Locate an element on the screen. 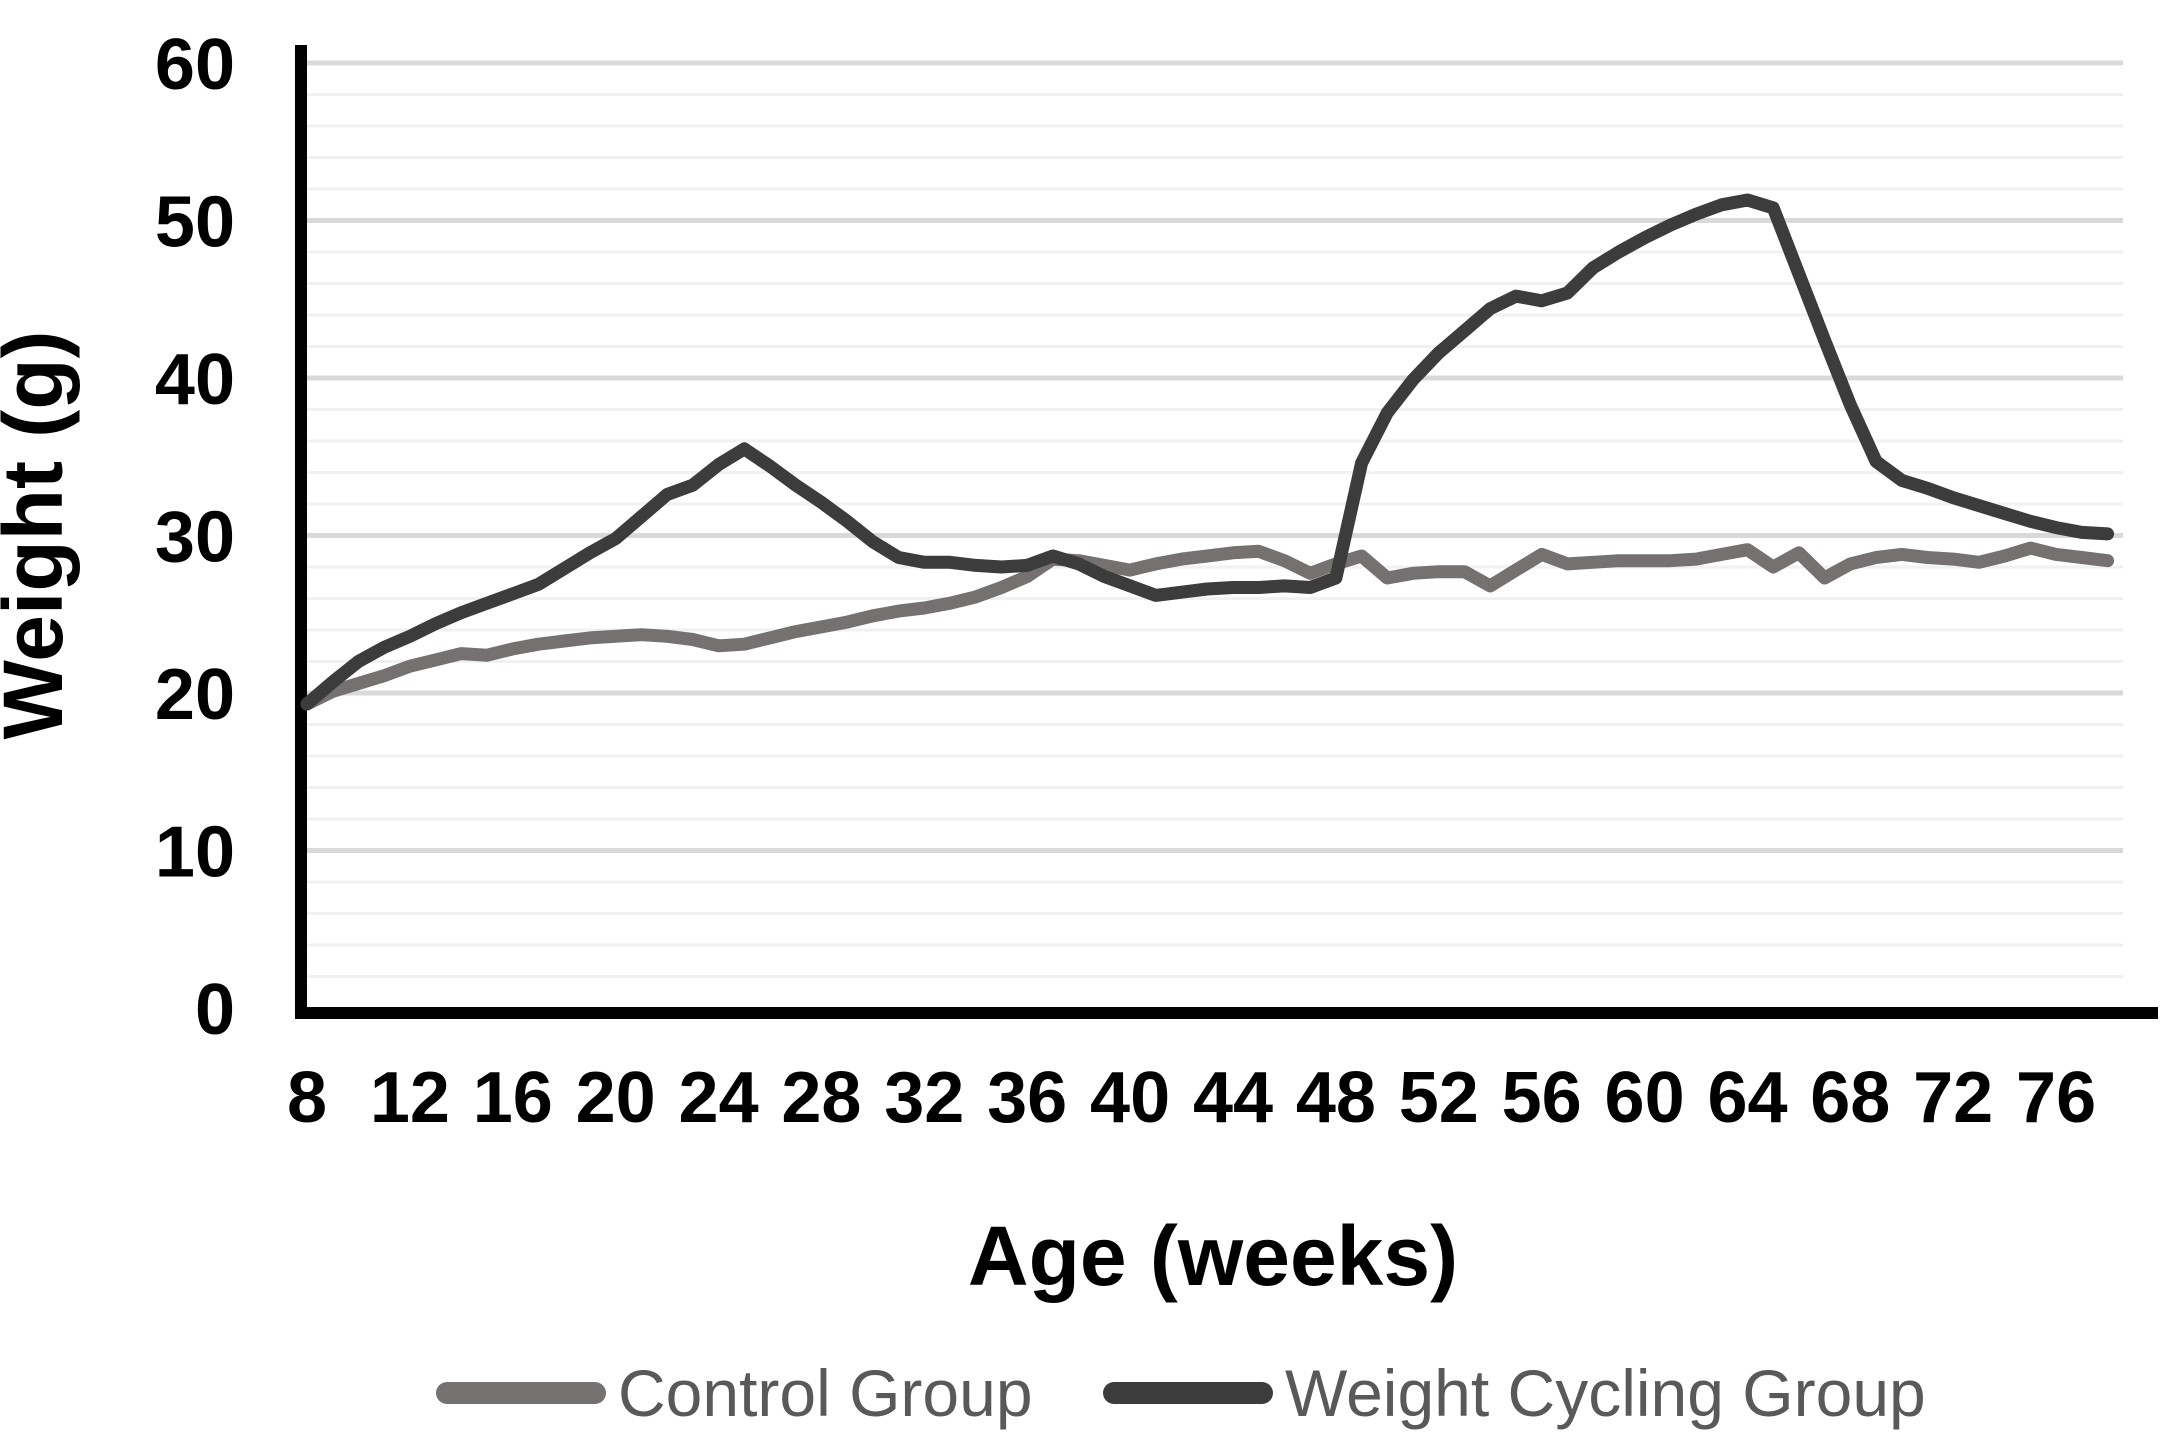  x-tick-label: 56 is located at coordinates (1542, 1098).